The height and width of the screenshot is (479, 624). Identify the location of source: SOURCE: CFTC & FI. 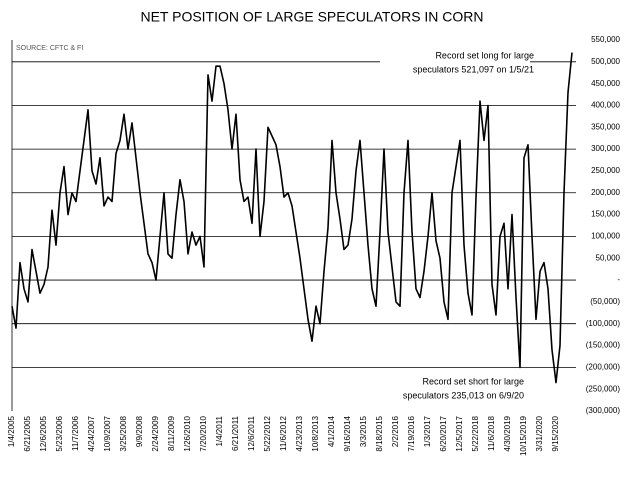
(49, 48).